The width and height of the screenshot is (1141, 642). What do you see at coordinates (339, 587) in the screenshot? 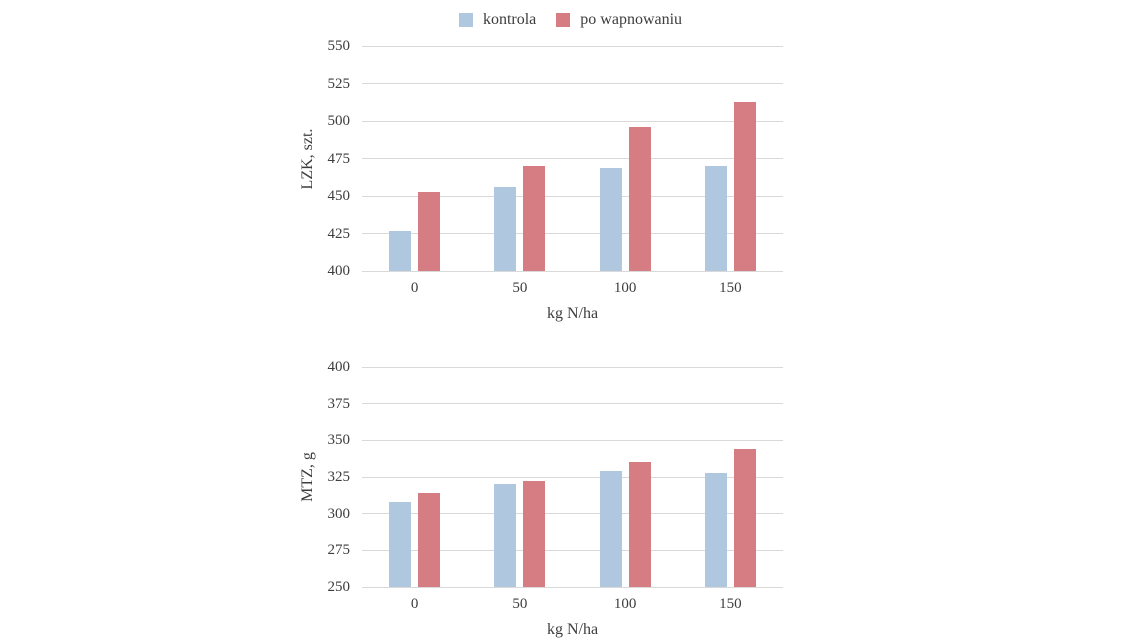
I see `y-tick-label: 250` at bounding box center [339, 587].